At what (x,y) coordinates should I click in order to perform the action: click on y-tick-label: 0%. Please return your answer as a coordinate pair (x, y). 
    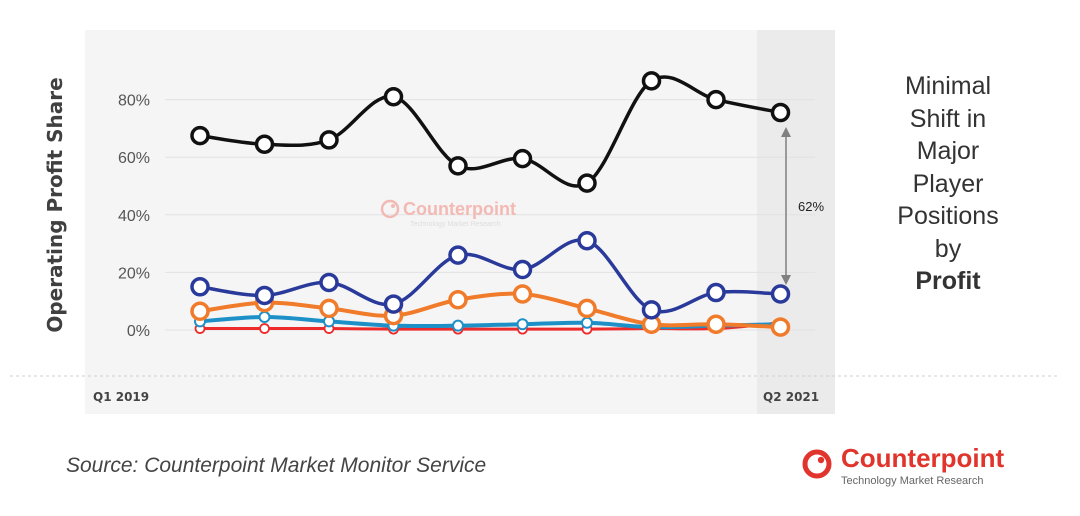
    Looking at the image, I should click on (138, 331).